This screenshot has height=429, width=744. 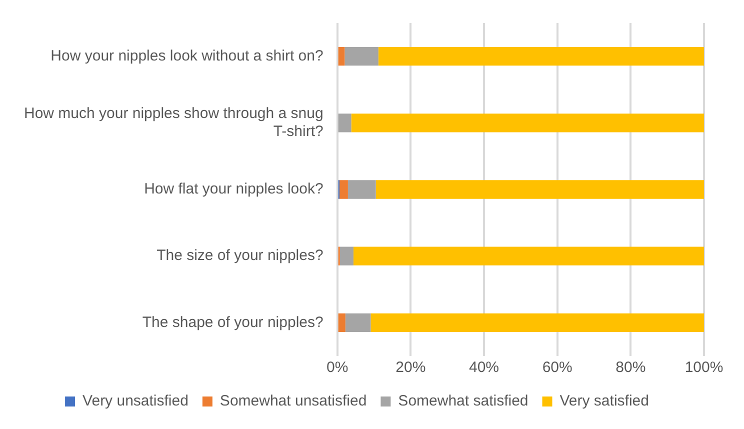 I want to click on x-tick-label: 60%, so click(x=557, y=367).